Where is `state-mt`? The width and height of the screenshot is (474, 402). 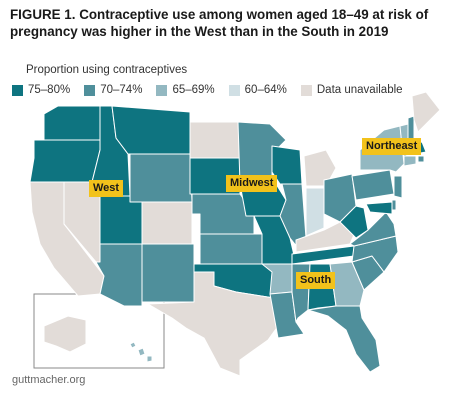
state-mt is located at coordinates (151, 130).